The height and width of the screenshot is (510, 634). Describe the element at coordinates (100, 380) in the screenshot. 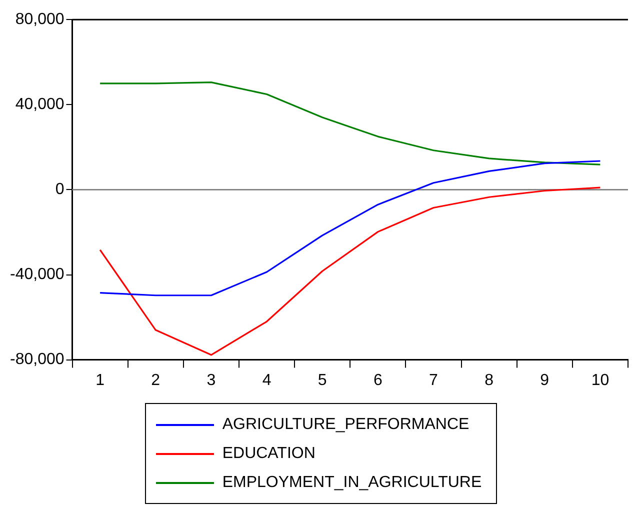

I see `x-tick-label: 1` at that location.